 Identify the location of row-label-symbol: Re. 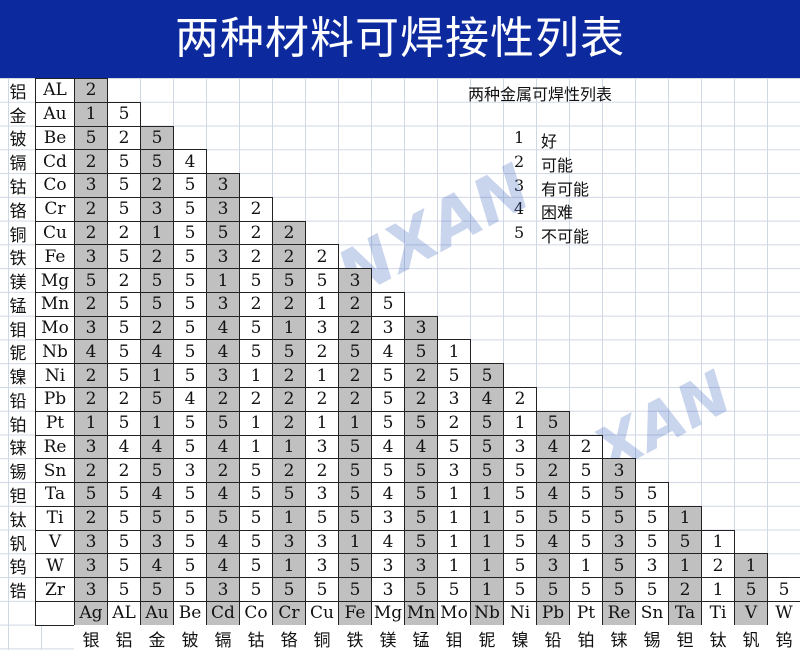
(55, 447).